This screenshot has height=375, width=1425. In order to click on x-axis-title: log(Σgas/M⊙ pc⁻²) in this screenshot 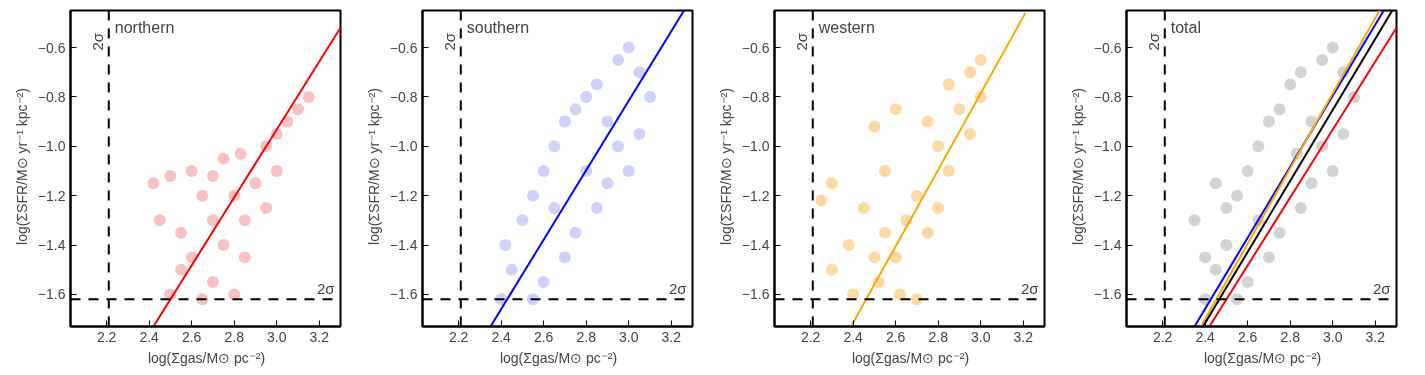, I will do `click(910, 357)`.